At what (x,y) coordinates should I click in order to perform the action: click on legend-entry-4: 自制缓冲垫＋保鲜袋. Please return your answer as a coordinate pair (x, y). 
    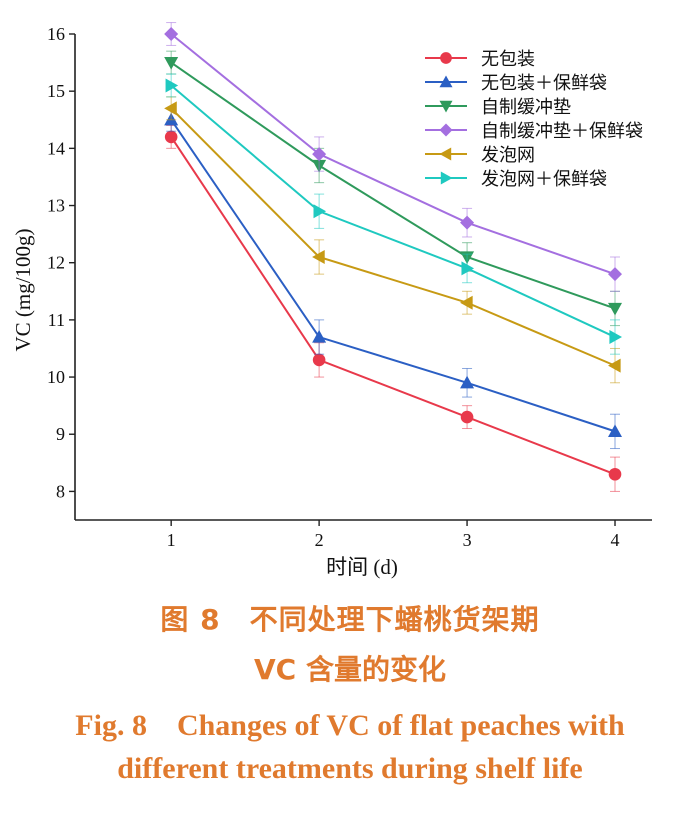
    Looking at the image, I should click on (534, 131).